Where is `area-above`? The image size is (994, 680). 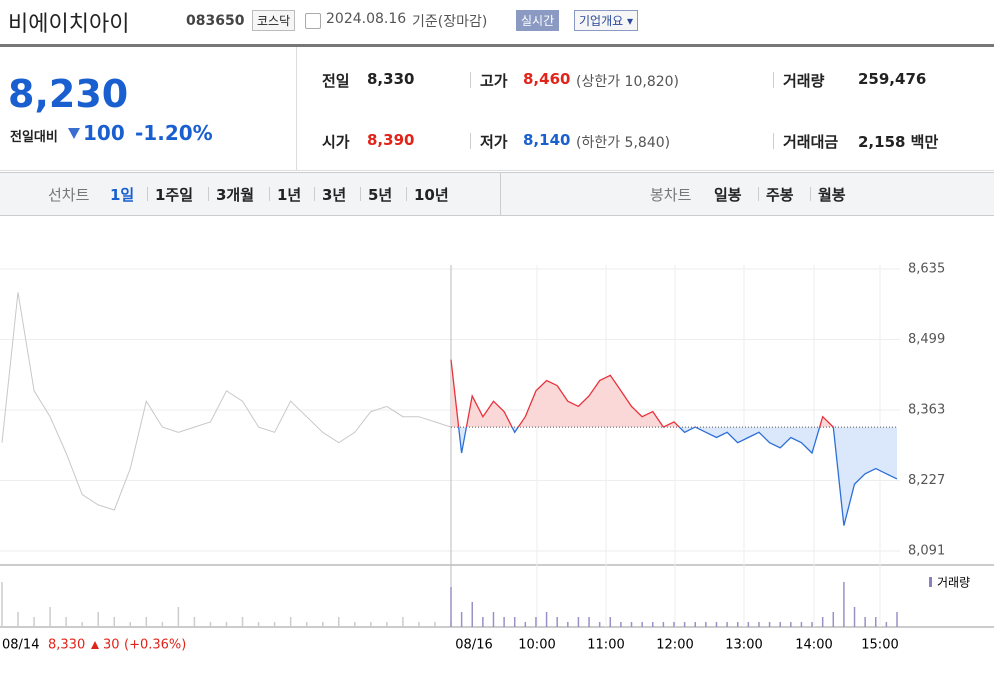 area-above is located at coordinates (642, 393).